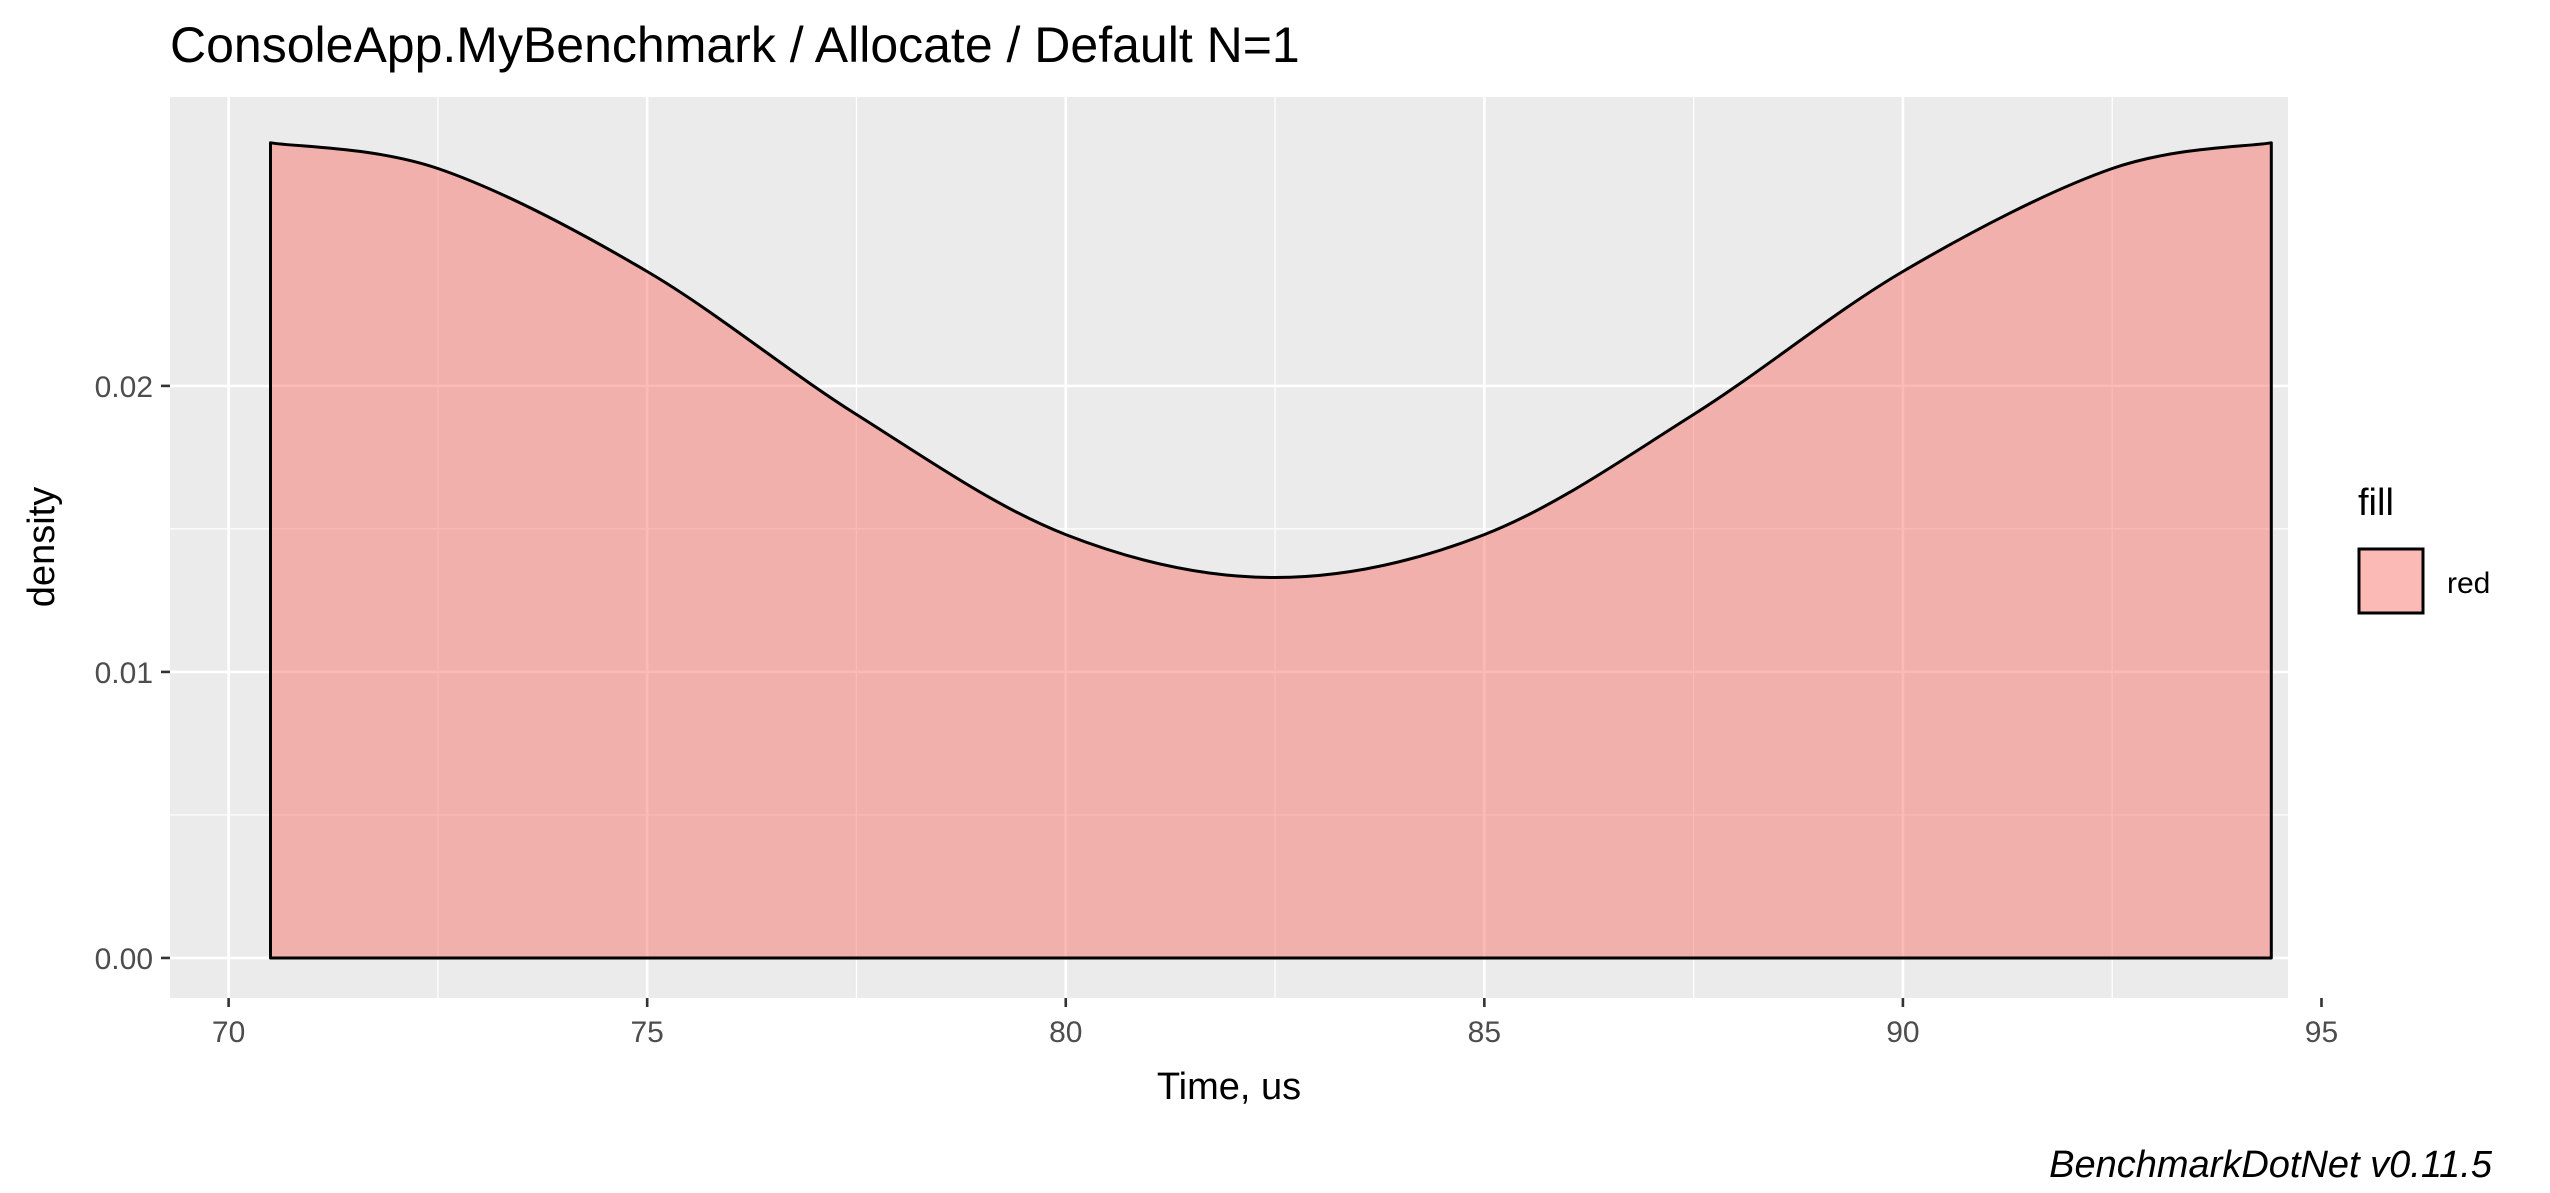 This screenshot has height=1193, width=2550. Describe the element at coordinates (1275, 1023) in the screenshot. I see `x-axis: 70 75 80 85 90 95` at that location.